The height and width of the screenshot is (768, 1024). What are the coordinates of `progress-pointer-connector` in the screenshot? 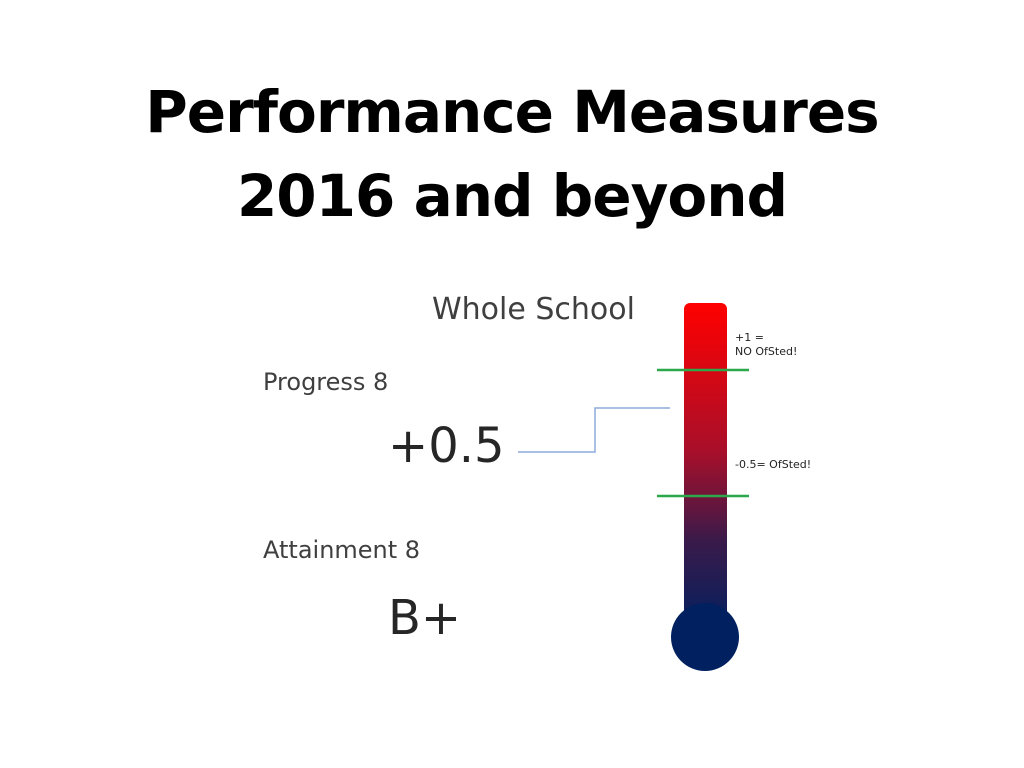 It's located at (594, 430).